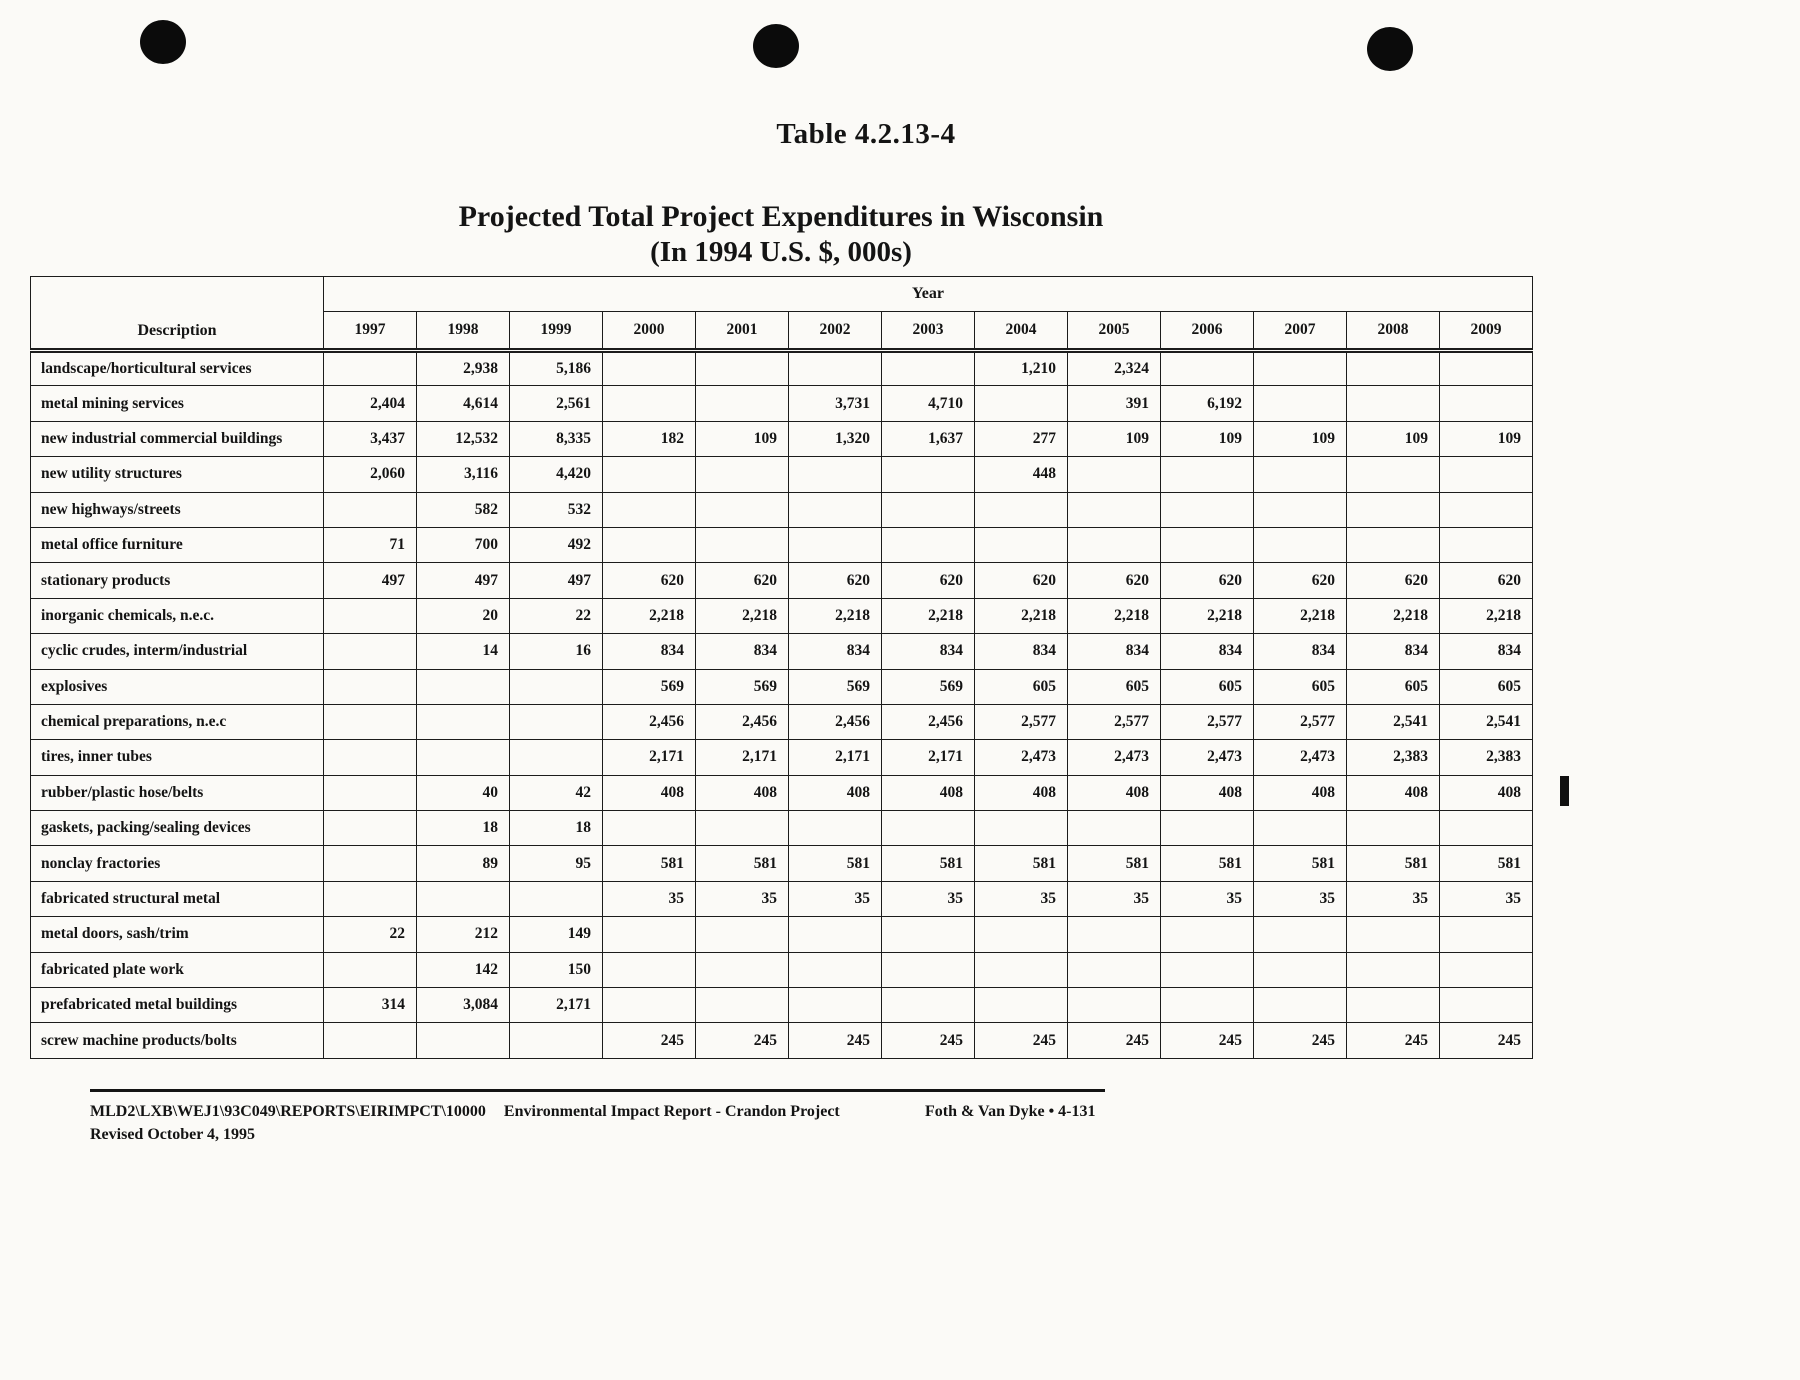 This screenshot has width=1800, height=1380. I want to click on table-cell: 40, so click(463, 793).